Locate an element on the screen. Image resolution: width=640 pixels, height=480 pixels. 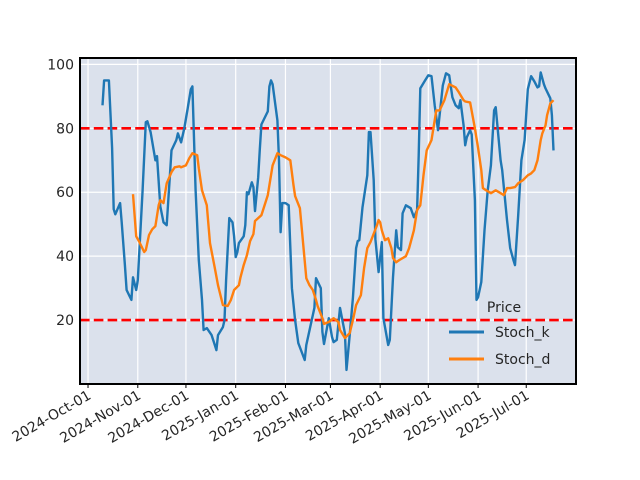
legend-label-stoch-d: Stoch_d is located at coordinates (522, 360).